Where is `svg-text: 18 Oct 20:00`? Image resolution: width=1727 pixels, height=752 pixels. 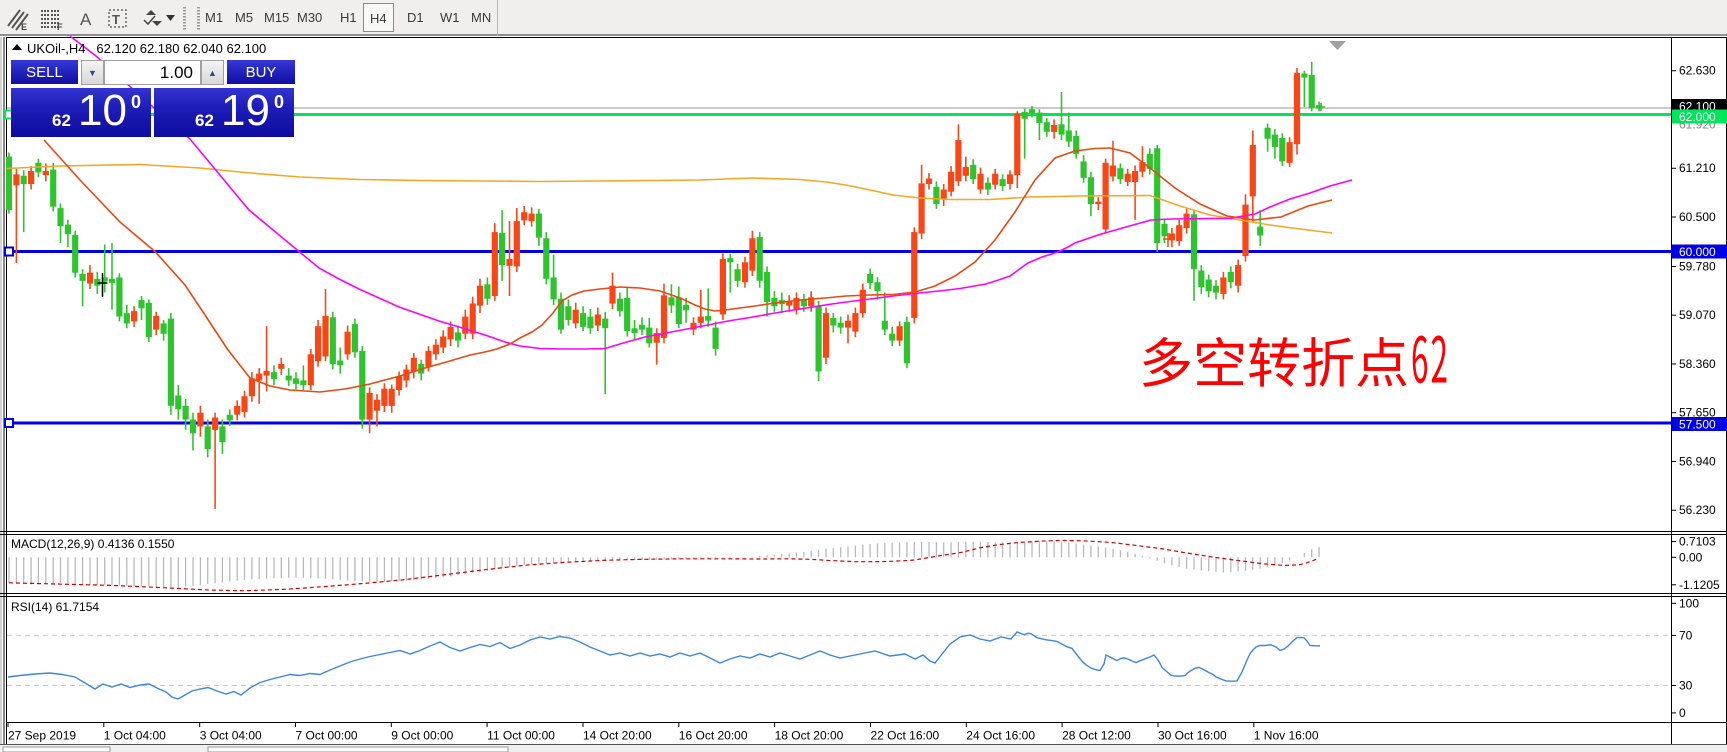
svg-text: 18 Oct 20:00 is located at coordinates (809, 736).